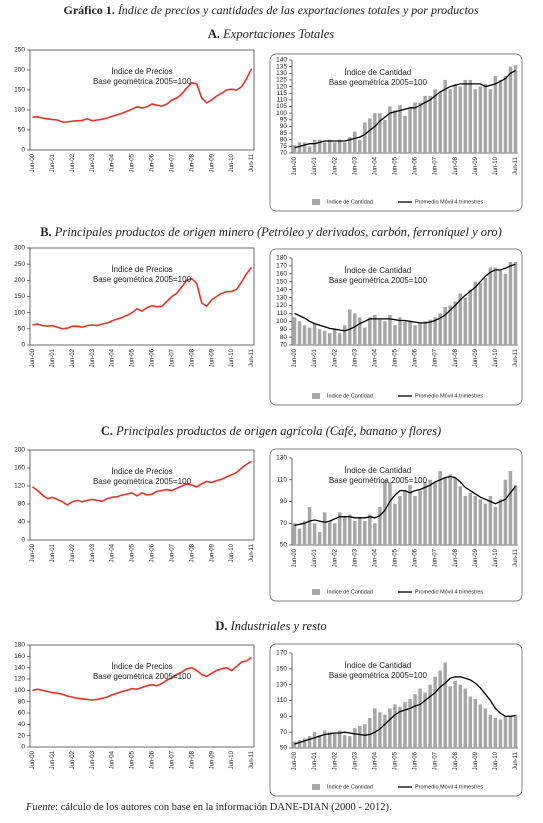 Image resolution: width=543 pixels, height=823 pixels. What do you see at coordinates (281, 73) in the screenshot?
I see `y-tick-label: 130` at bounding box center [281, 73].